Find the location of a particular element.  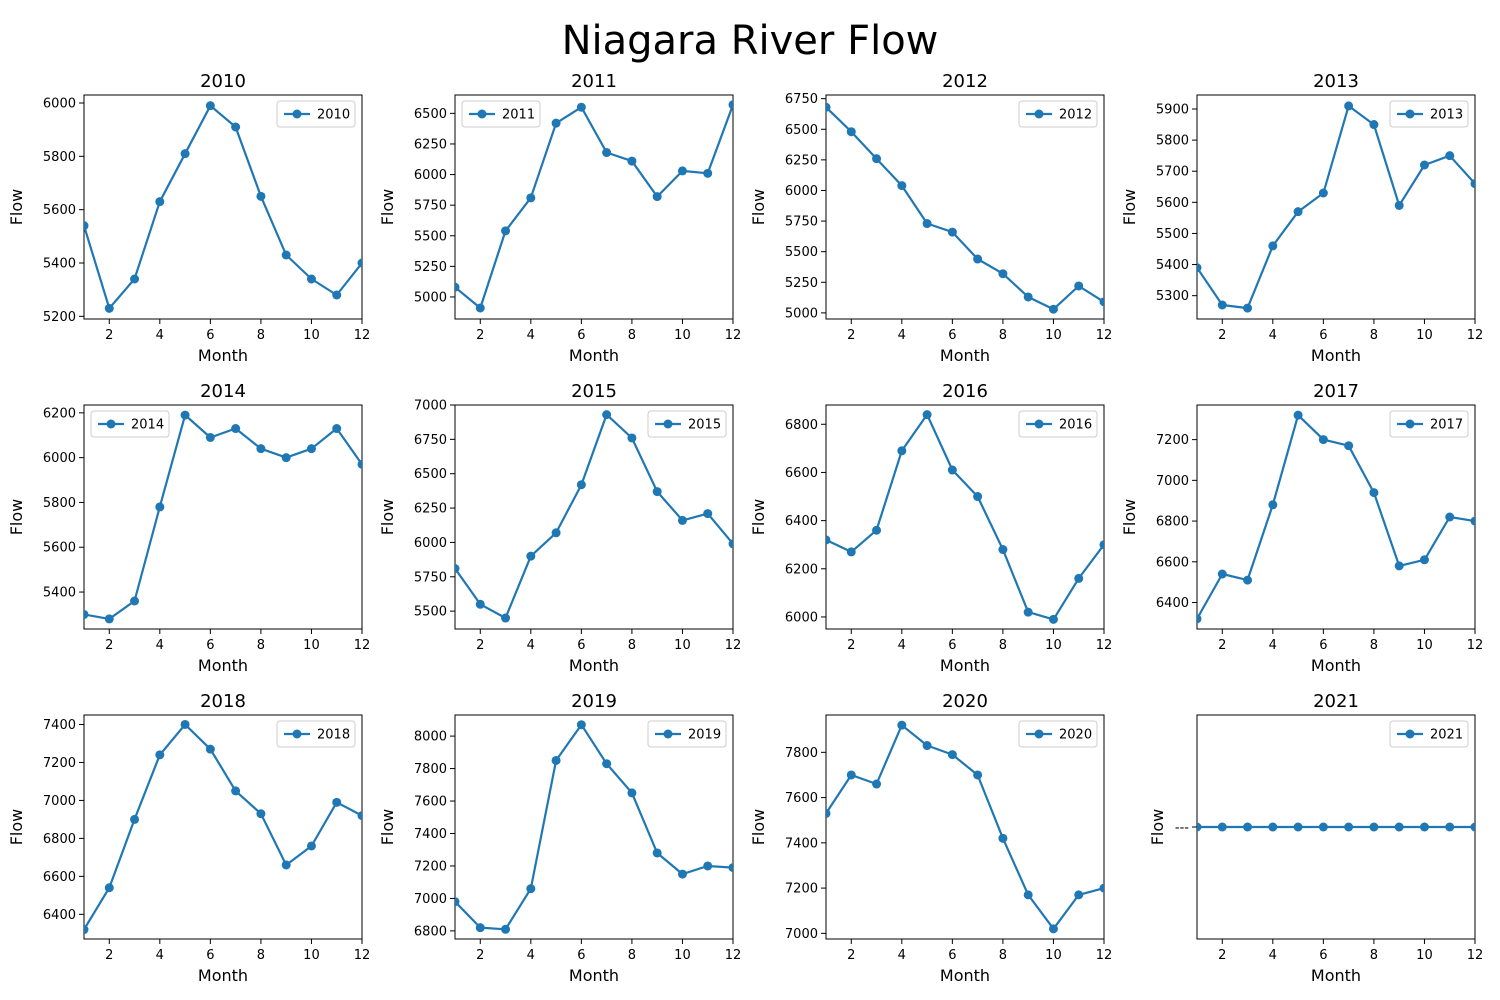

y-tick-label: 6600 is located at coordinates (801, 473).